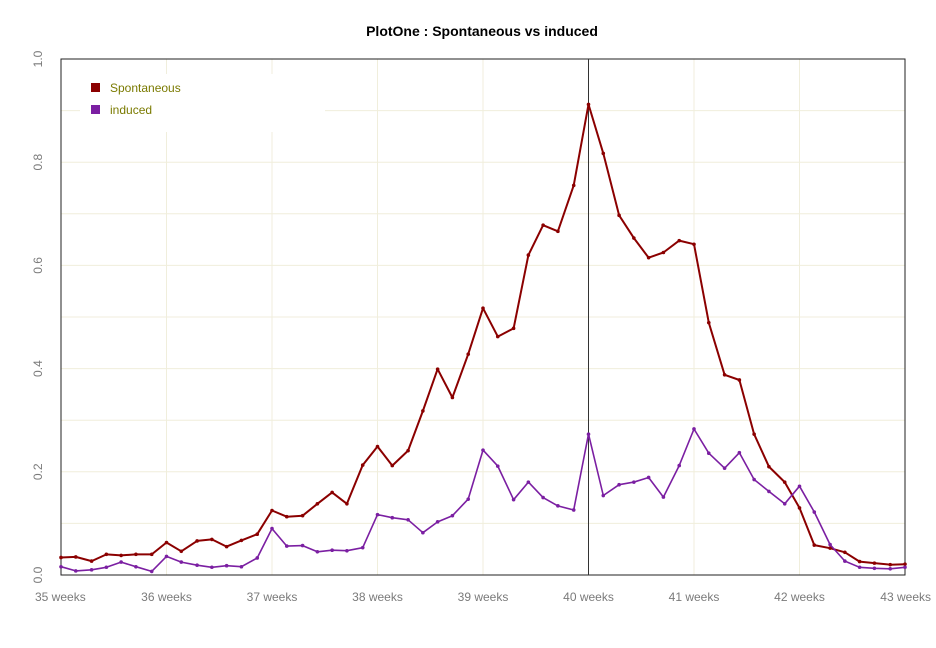 The image size is (936, 648). I want to click on x-tick-label: 35 weeks, so click(60, 597).